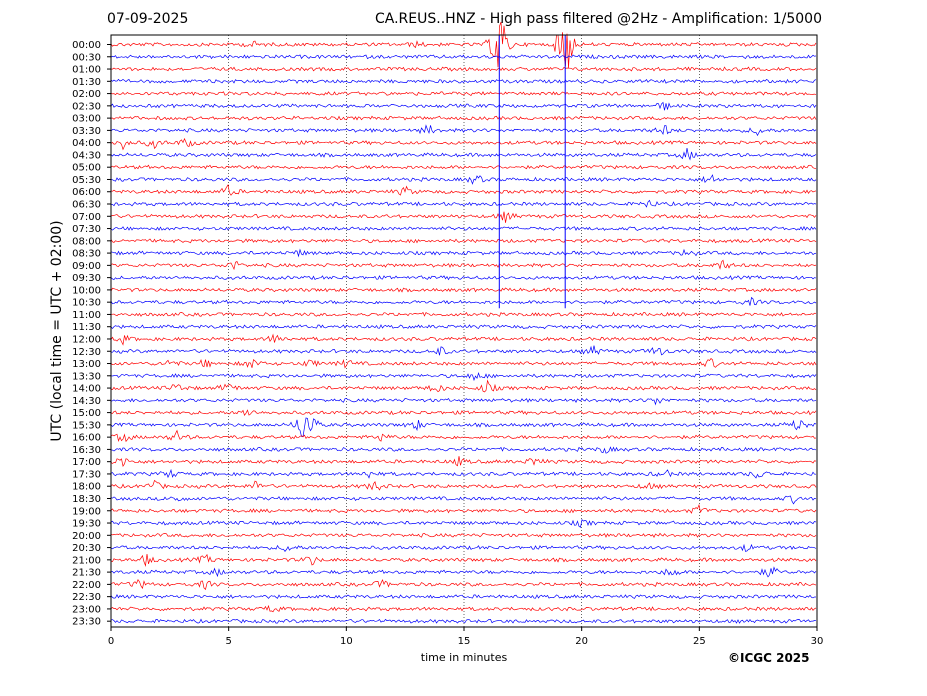  I want to click on row-label: 07:30, so click(86, 229).